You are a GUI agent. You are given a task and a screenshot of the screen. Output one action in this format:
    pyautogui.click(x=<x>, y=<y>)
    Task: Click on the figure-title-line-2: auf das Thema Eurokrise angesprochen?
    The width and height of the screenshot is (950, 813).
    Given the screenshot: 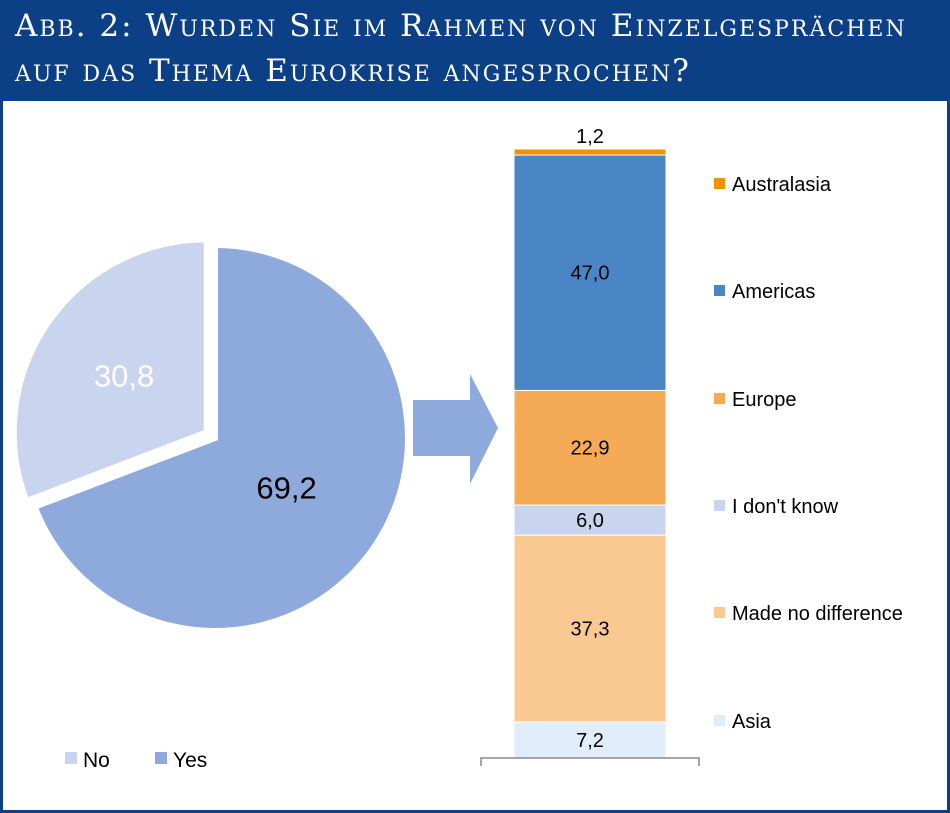 What is the action you would take?
    pyautogui.click(x=353, y=71)
    